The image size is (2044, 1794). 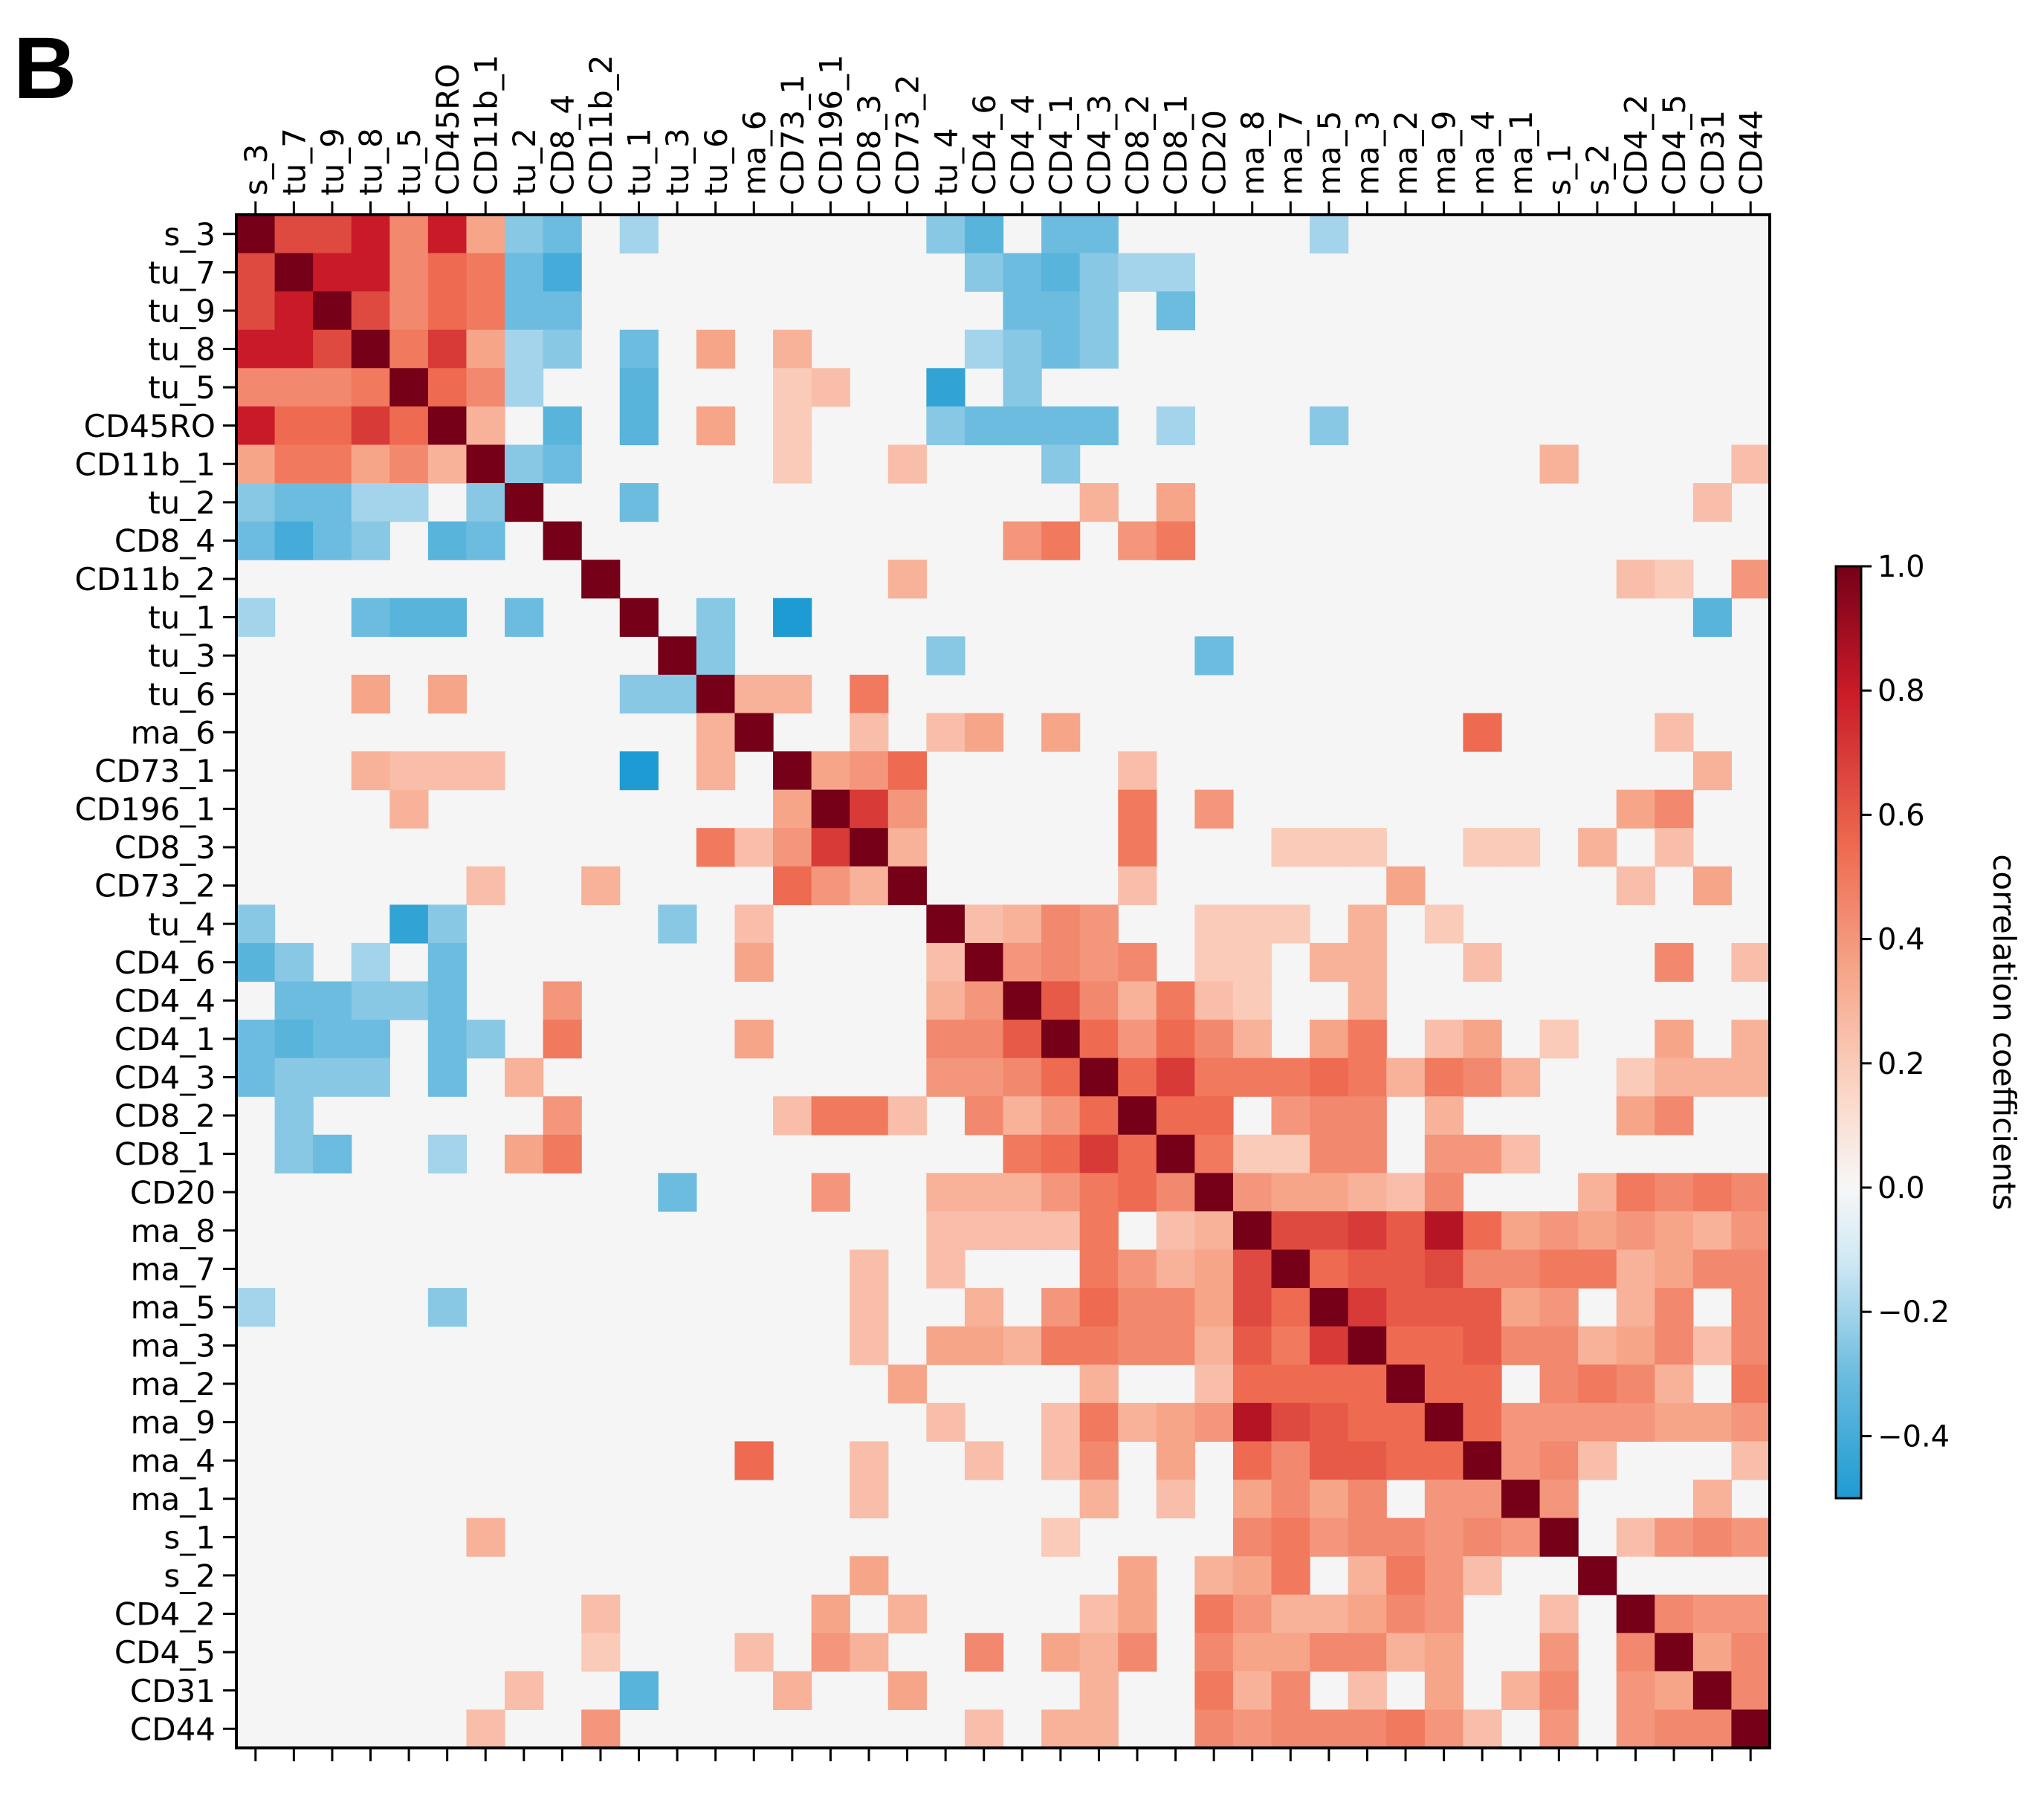 I want to click on row-label: CD8_4, so click(x=165, y=541).